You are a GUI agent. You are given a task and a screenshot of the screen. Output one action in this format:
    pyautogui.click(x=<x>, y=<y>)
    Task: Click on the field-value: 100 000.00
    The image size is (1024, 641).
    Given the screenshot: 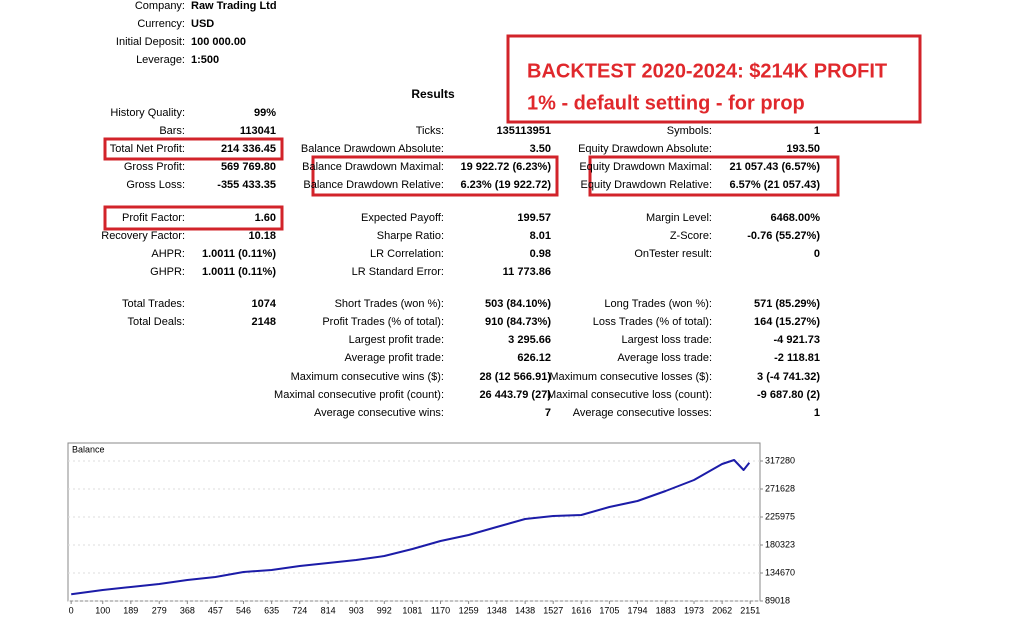 What is the action you would take?
    pyautogui.click(x=218, y=42)
    